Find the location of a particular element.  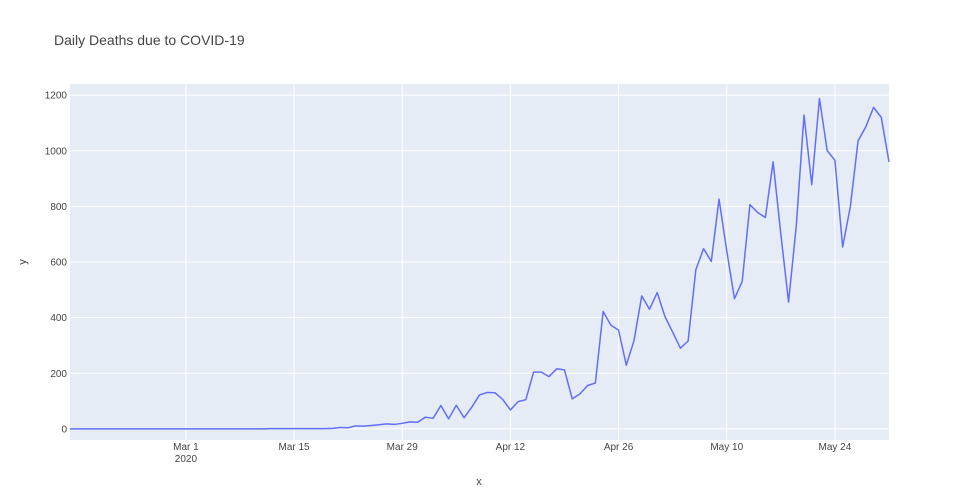

y-tick-label: 400 is located at coordinates (58, 318).